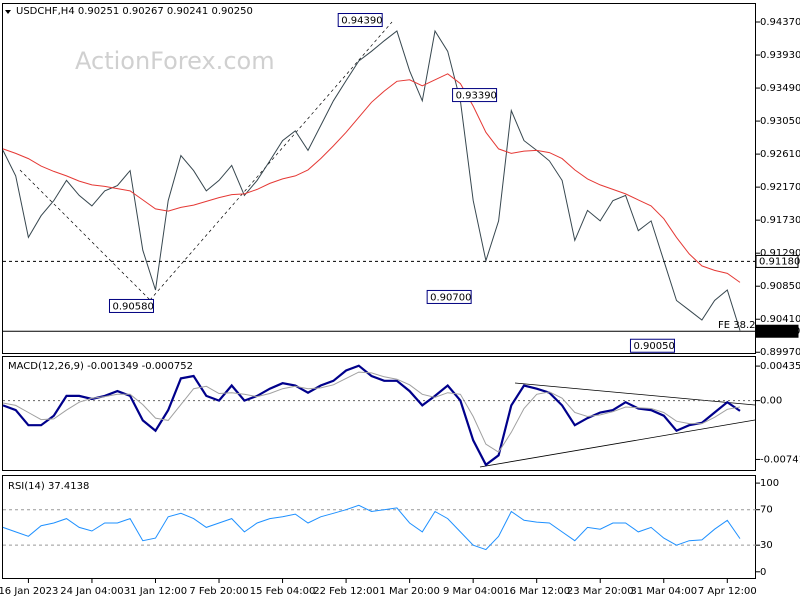  I want to click on y-tick-label: 0.004354, so click(780, 366).